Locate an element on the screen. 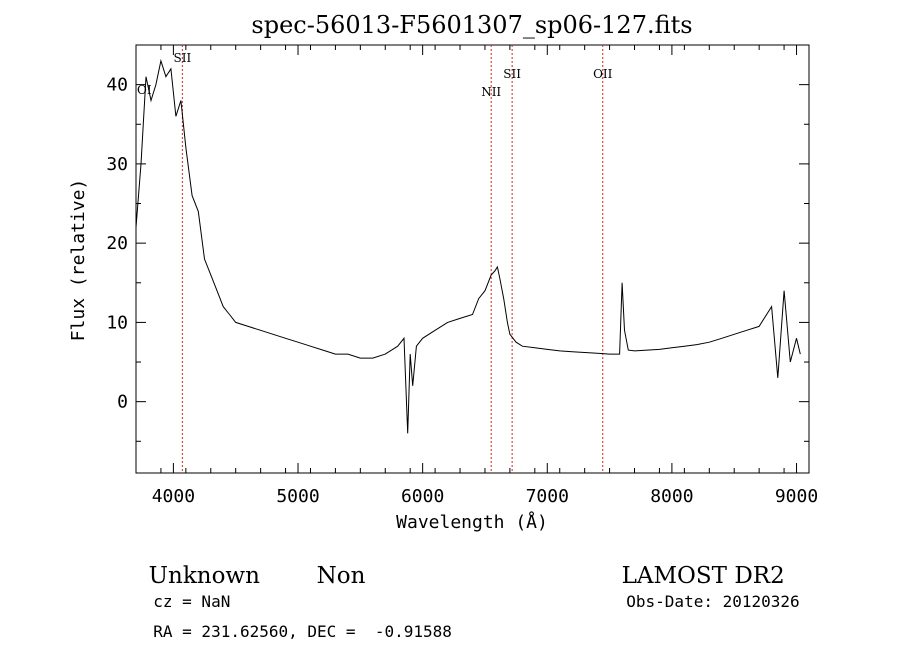 Image resolution: width=900 pixels, height=649 pixels. x-tick-label: 5000 is located at coordinates (297, 496).